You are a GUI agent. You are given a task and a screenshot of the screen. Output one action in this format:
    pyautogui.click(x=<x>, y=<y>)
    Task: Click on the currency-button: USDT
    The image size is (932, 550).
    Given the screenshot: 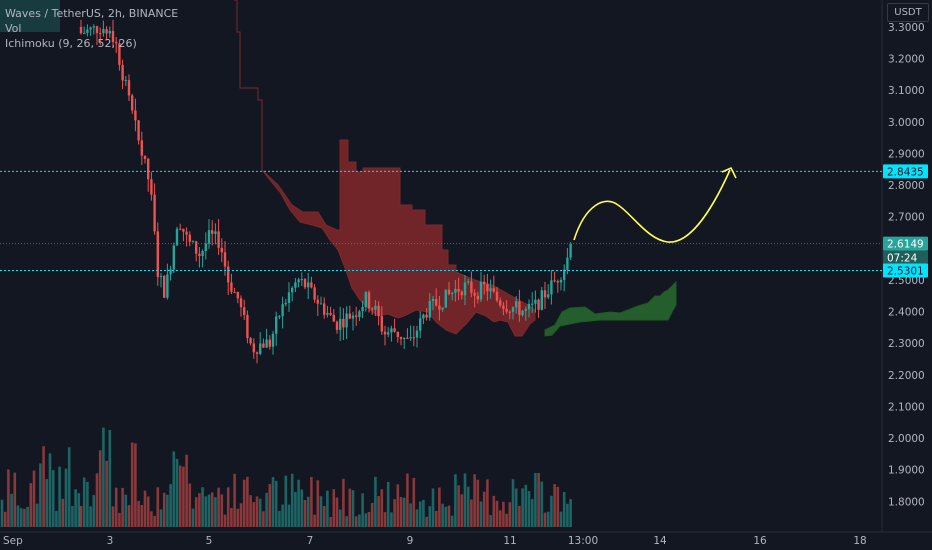 What is the action you would take?
    pyautogui.click(x=908, y=12)
    